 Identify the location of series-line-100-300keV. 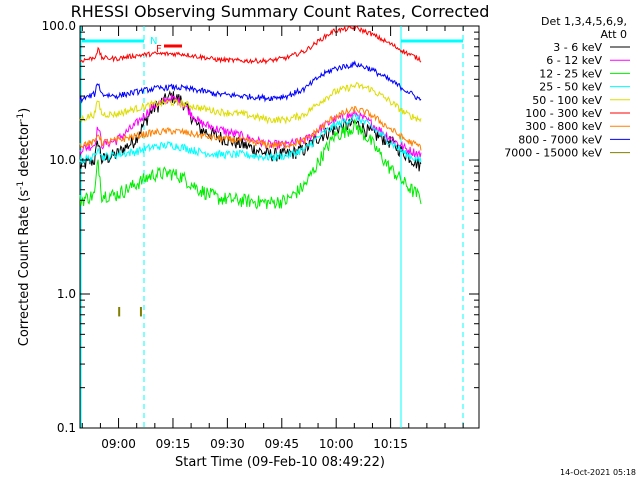
(250, 45).